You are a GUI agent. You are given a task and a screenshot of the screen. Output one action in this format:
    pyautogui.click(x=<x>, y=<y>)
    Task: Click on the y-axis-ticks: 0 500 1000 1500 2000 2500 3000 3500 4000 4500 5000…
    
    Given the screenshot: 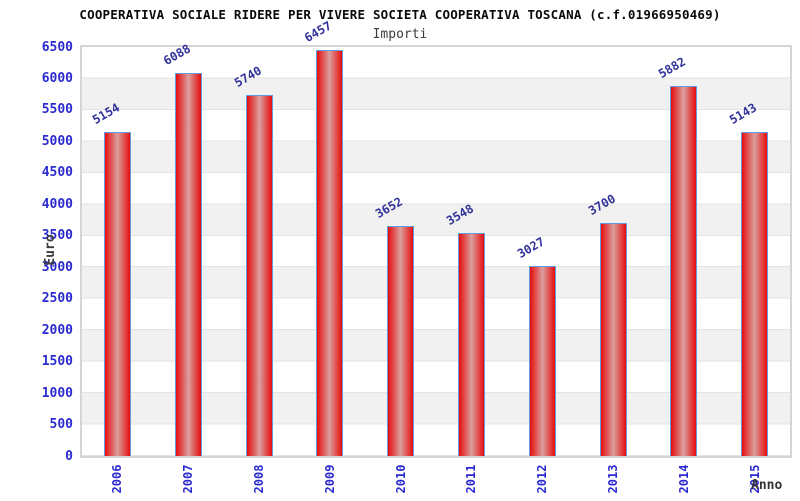 What is the action you would take?
    pyautogui.click(x=36, y=252)
    